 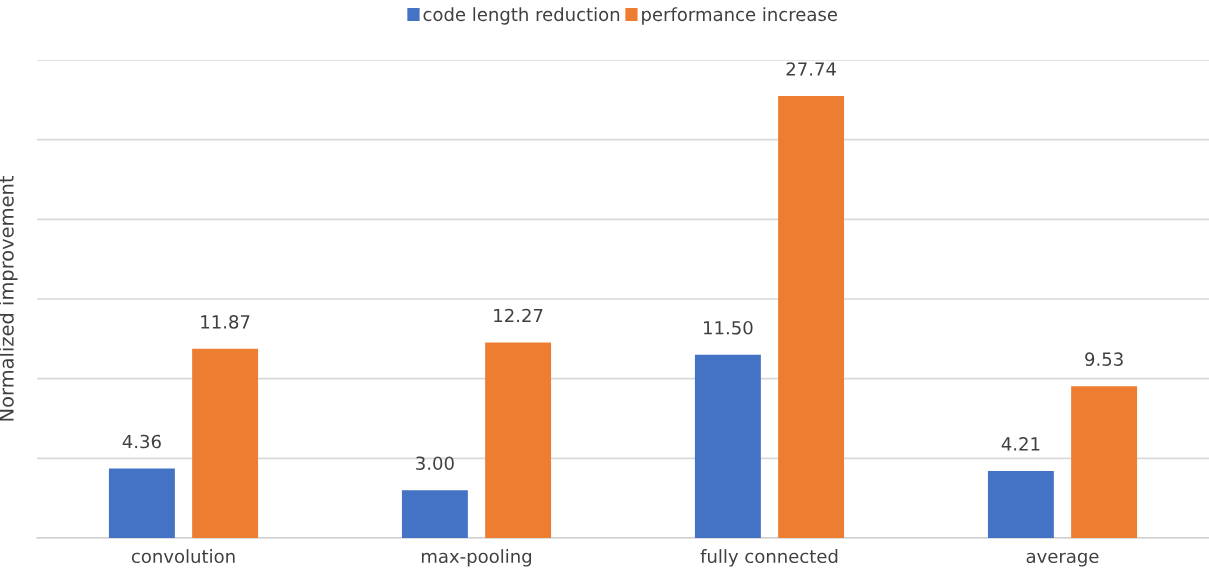 I want to click on legend-label: code length reduction, so click(x=521, y=16).